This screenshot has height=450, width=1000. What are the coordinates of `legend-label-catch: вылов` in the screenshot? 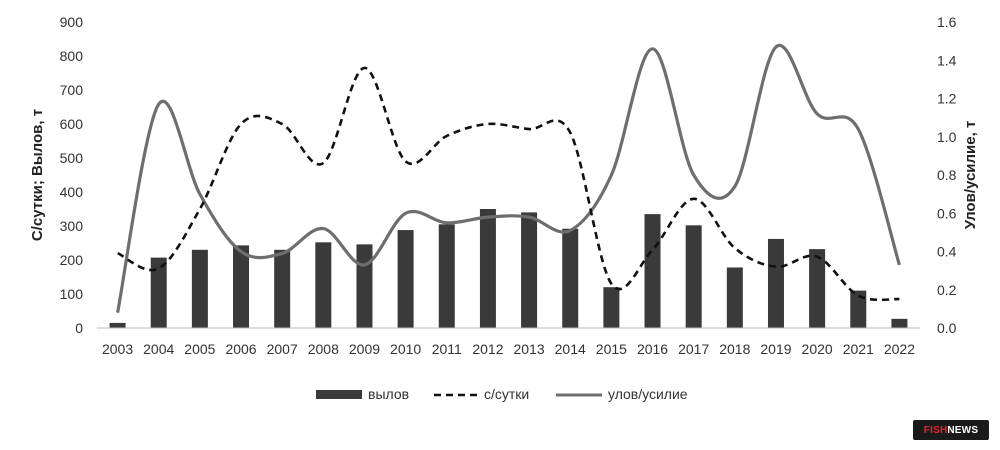 It's located at (388, 394).